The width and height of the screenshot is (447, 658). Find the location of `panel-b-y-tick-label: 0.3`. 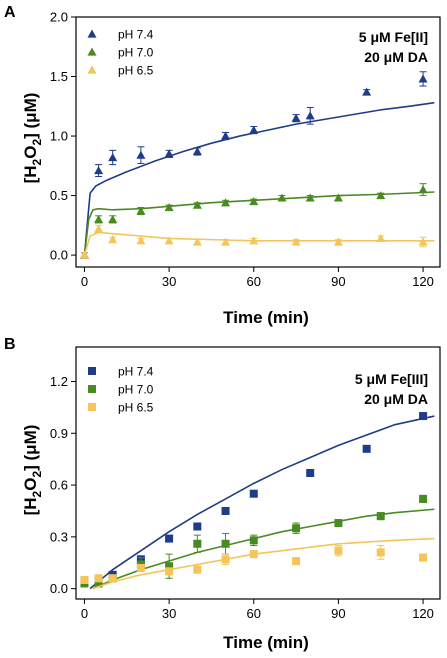

panel-b-y-tick-label: 0.3 is located at coordinates (59, 536).